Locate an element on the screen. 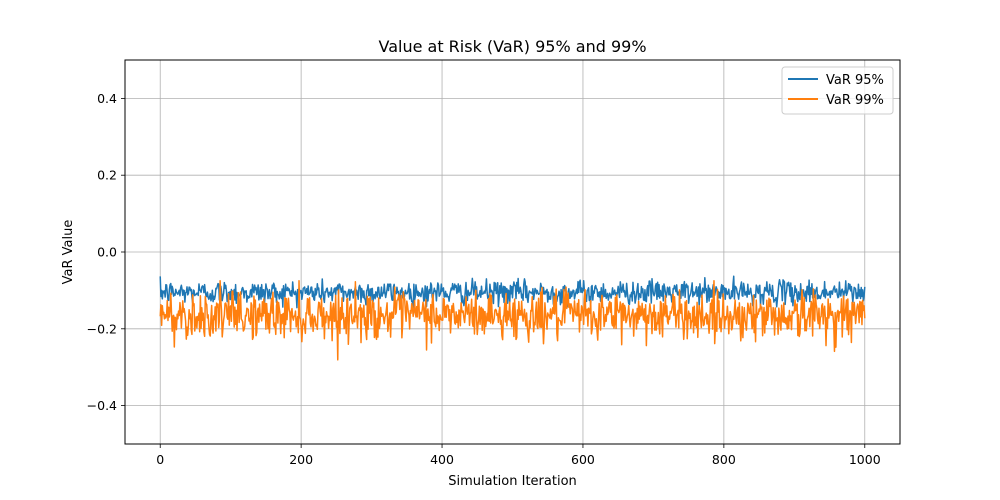 Image resolution: width=1000 pixels, height=500 pixels. legend: VaR 95% VaR 99% is located at coordinates (837, 90).